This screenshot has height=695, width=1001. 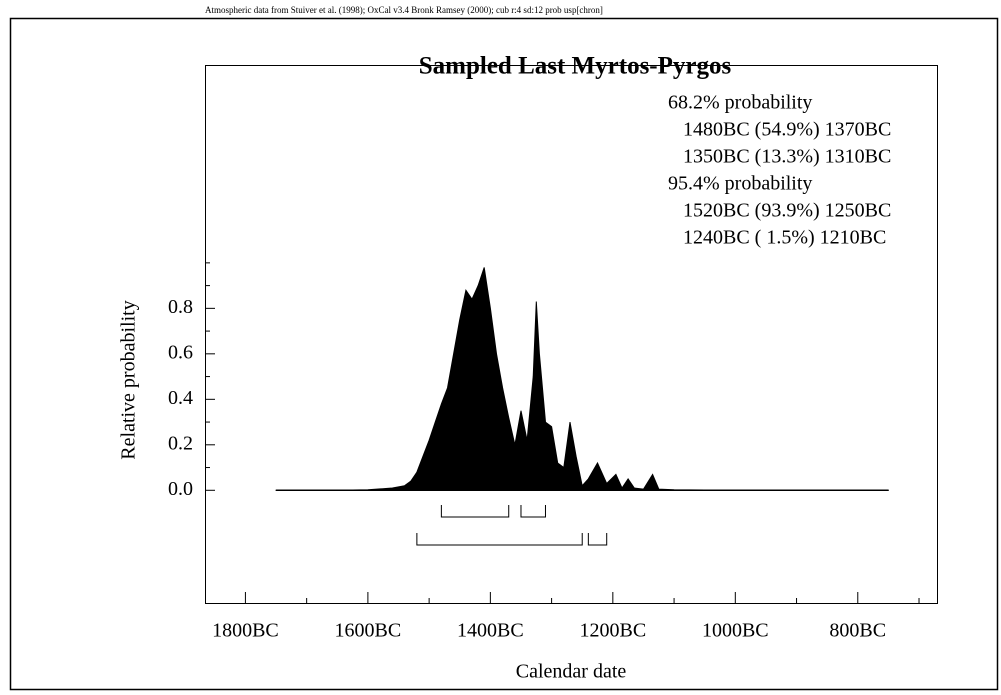 I want to click on annotation: 68.2% probability, so click(x=740, y=103).